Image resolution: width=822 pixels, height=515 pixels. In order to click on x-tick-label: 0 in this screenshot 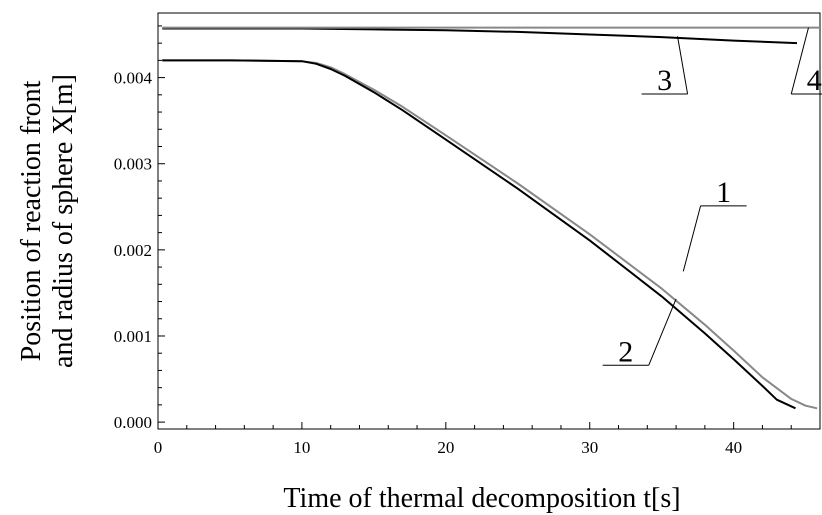, I will do `click(158, 447)`.